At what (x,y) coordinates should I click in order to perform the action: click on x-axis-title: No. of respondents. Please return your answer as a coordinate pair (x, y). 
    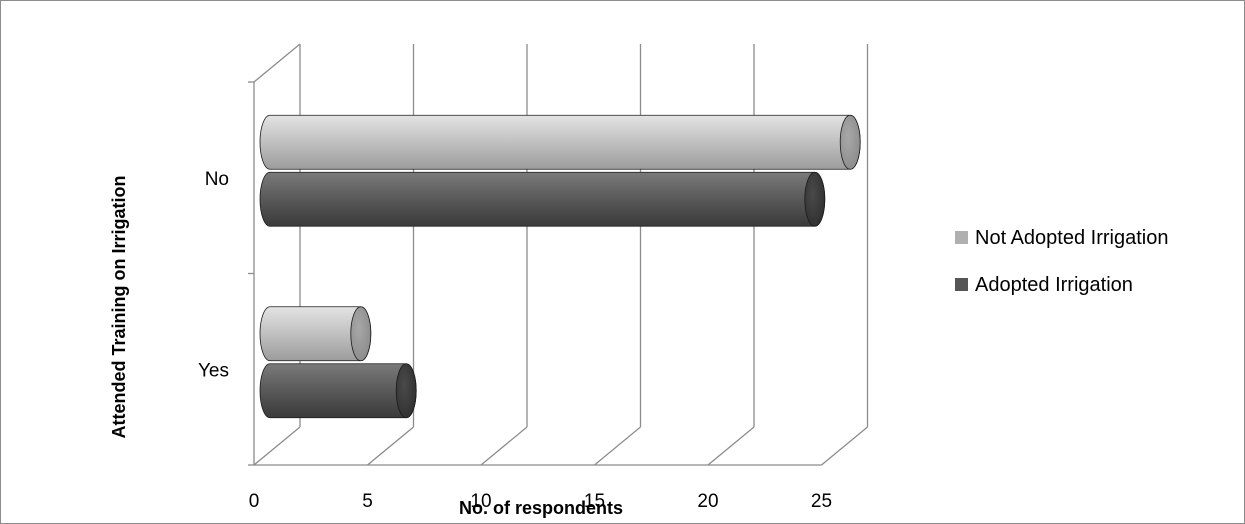
    Looking at the image, I should click on (541, 508).